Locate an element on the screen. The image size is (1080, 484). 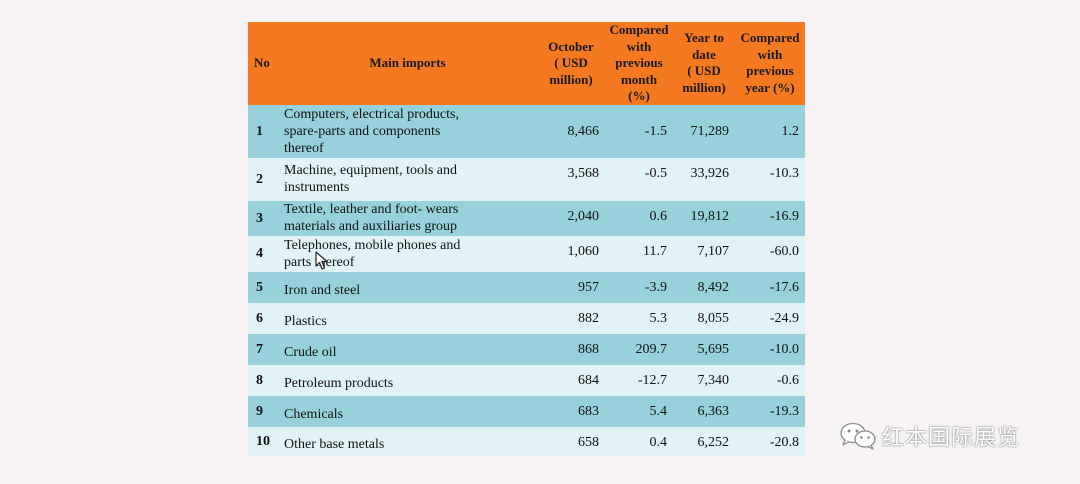
row-month-pct: 0.4 is located at coordinates (639, 441).